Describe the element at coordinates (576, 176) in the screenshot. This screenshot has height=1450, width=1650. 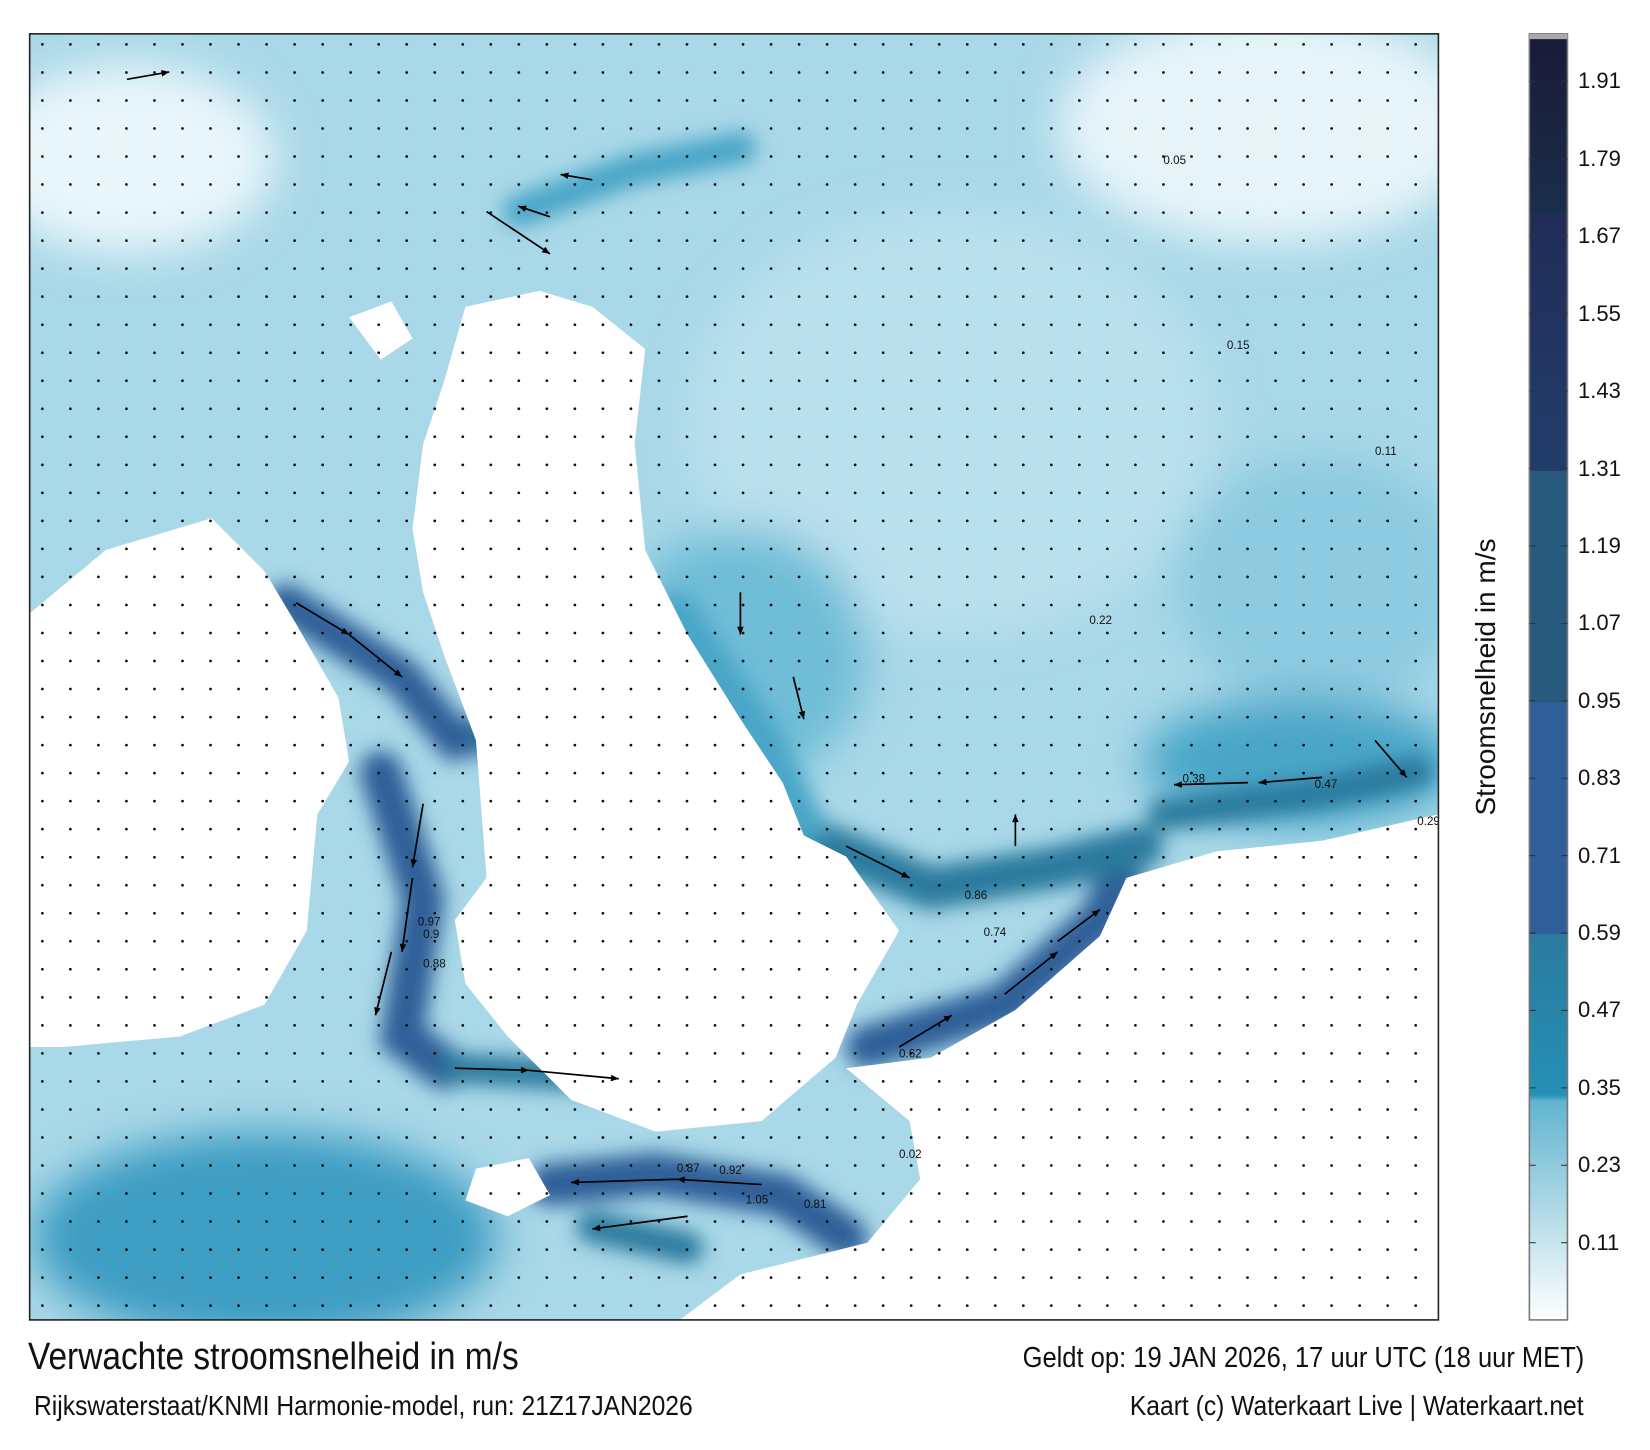
I see `current-arrow` at that location.